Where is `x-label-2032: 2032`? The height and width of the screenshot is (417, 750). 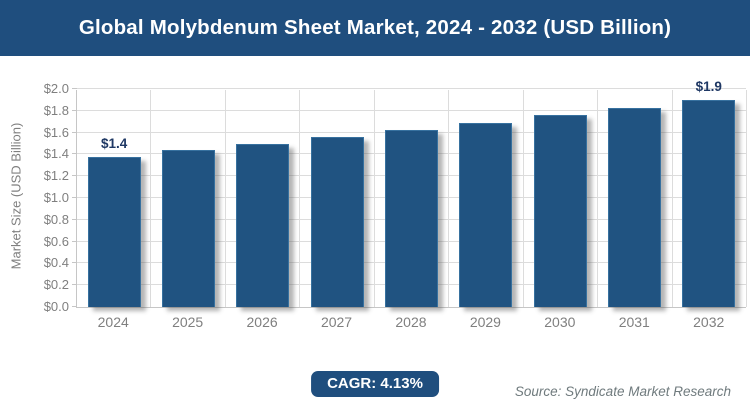 x-label-2032: 2032 is located at coordinates (709, 322).